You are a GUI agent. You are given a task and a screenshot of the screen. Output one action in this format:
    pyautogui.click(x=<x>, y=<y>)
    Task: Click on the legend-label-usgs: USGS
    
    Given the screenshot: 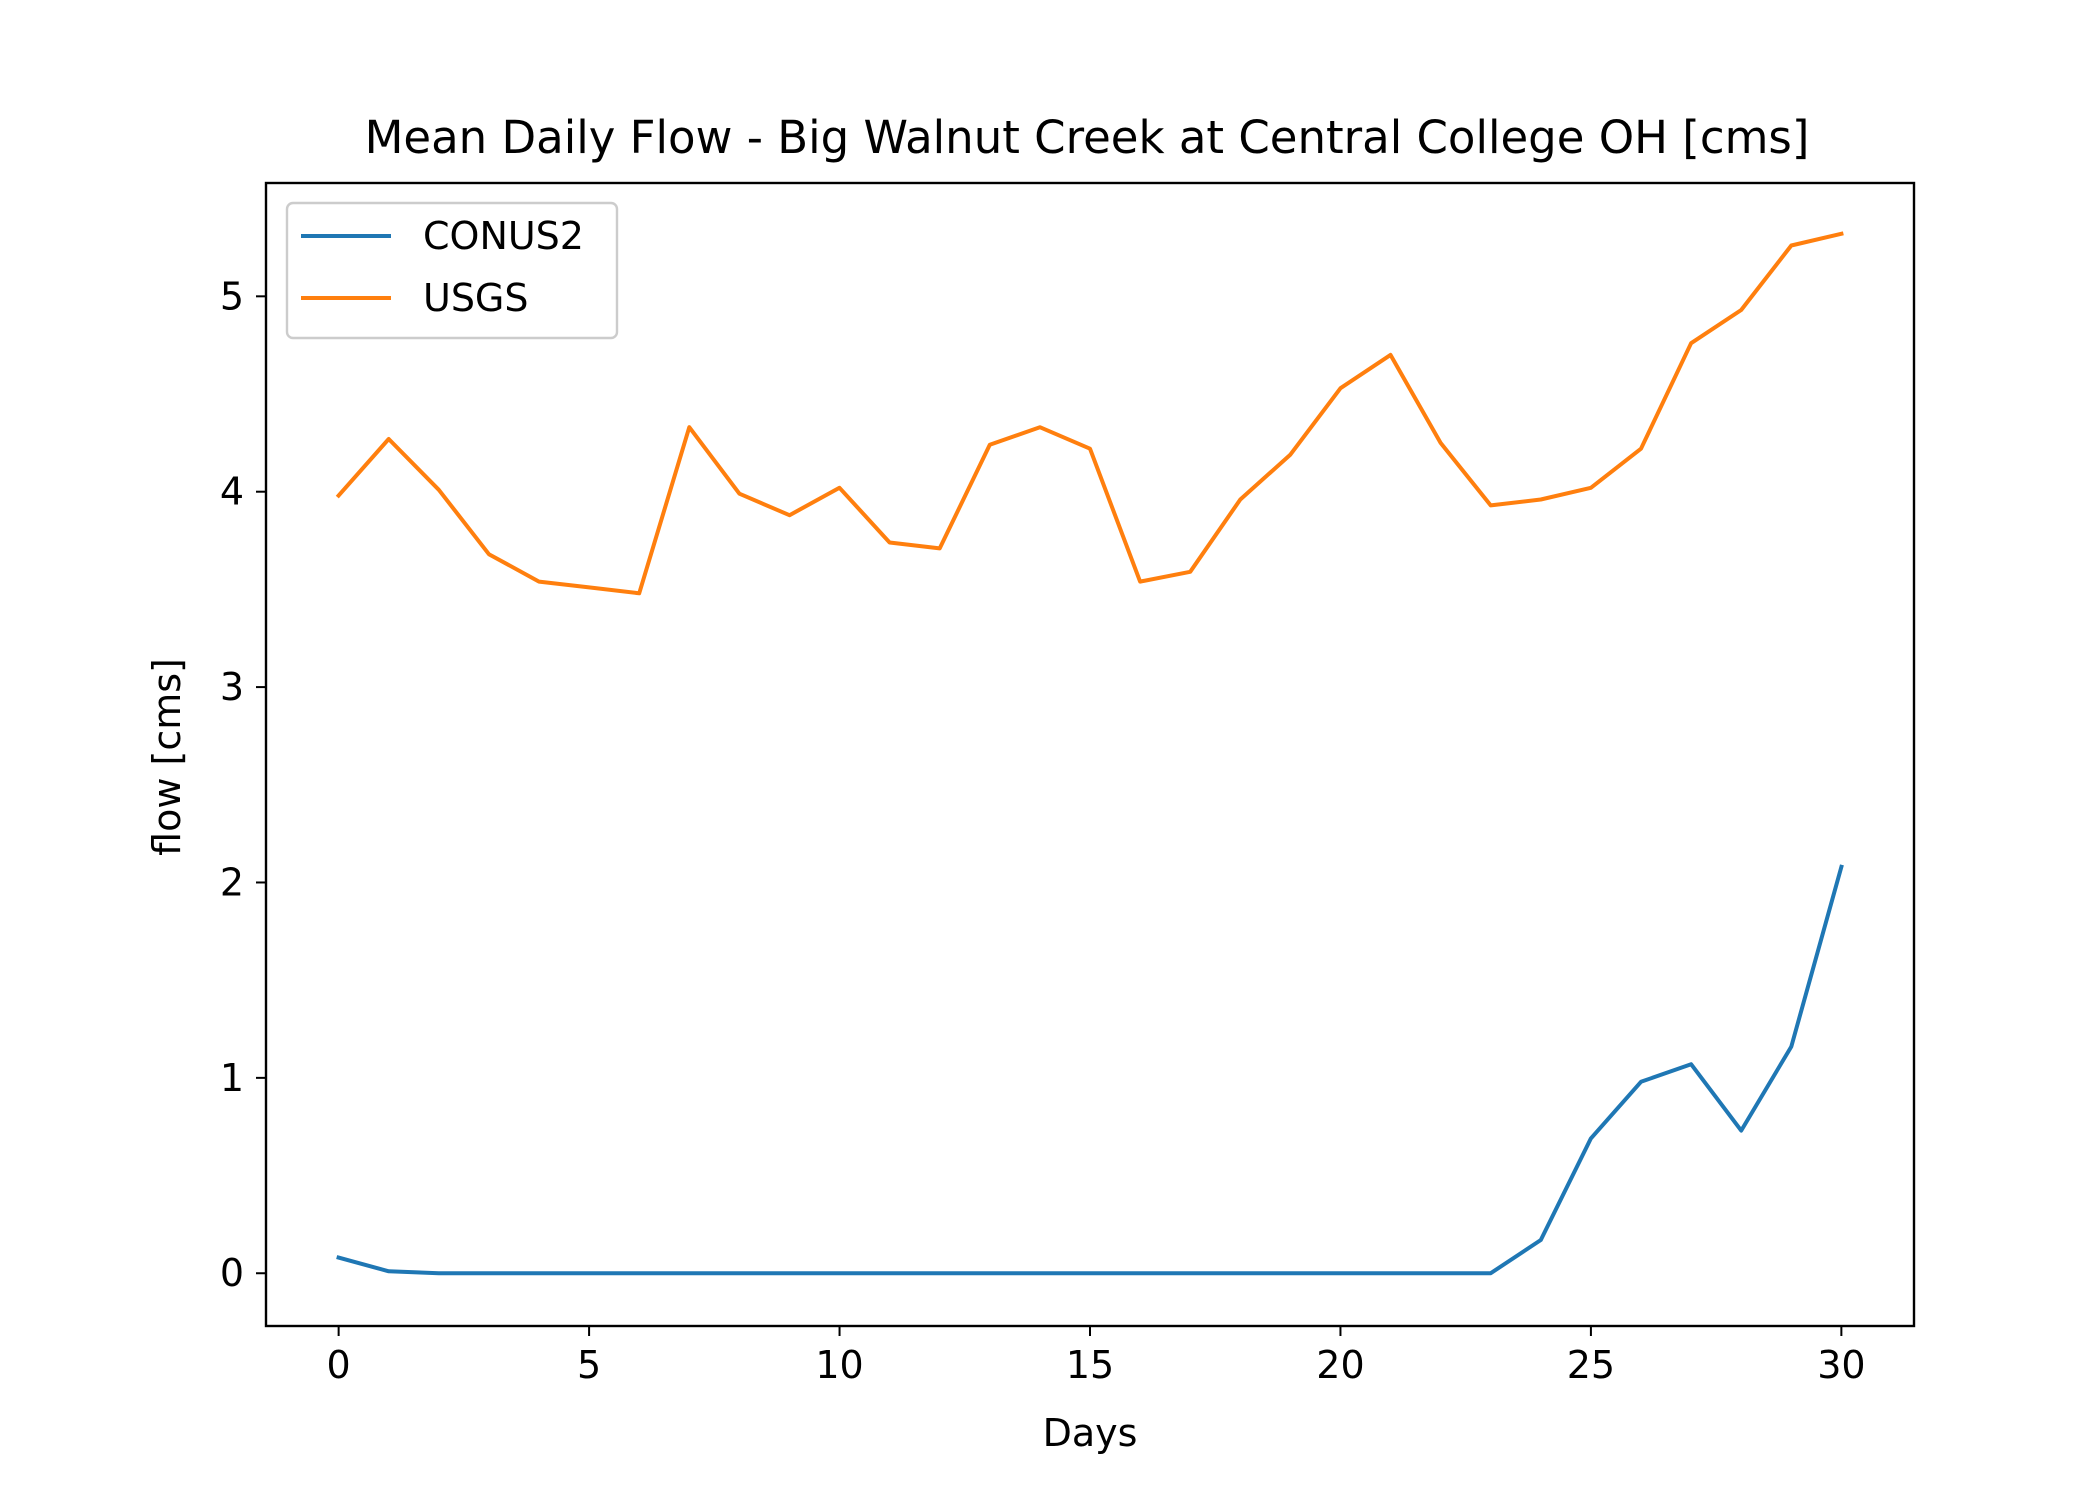 What is the action you would take?
    pyautogui.click(x=476, y=298)
    